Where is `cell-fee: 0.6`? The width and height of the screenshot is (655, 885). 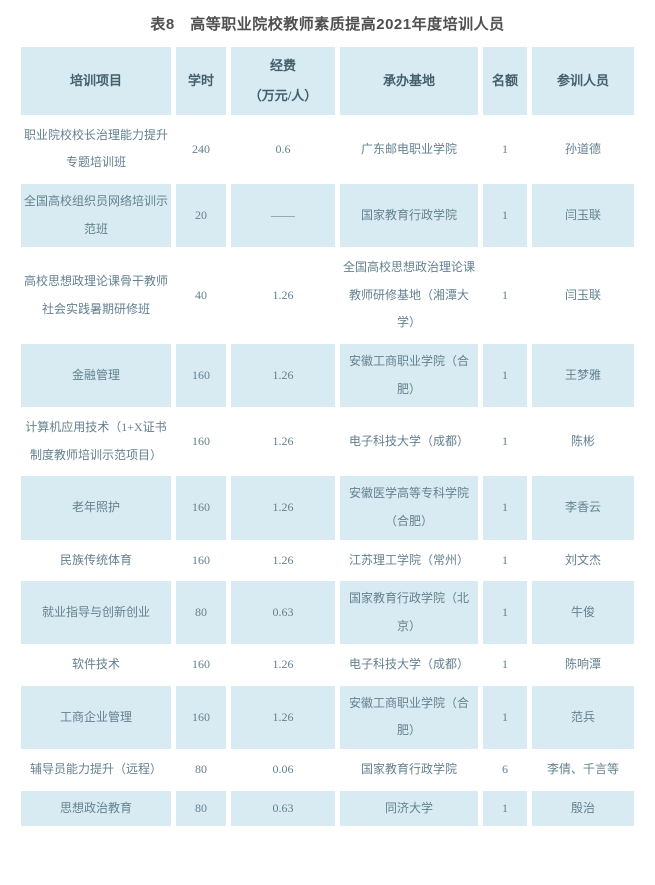
cell-fee: 0.6 is located at coordinates (283, 149).